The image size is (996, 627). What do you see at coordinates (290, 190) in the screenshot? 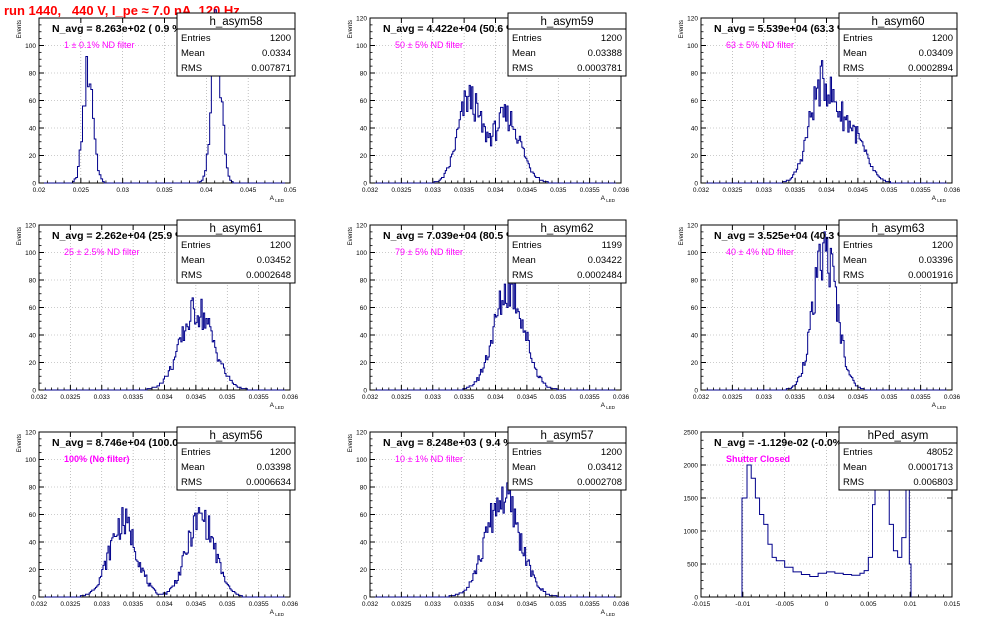
I see `x-tick-label: 0.05` at bounding box center [290, 190].